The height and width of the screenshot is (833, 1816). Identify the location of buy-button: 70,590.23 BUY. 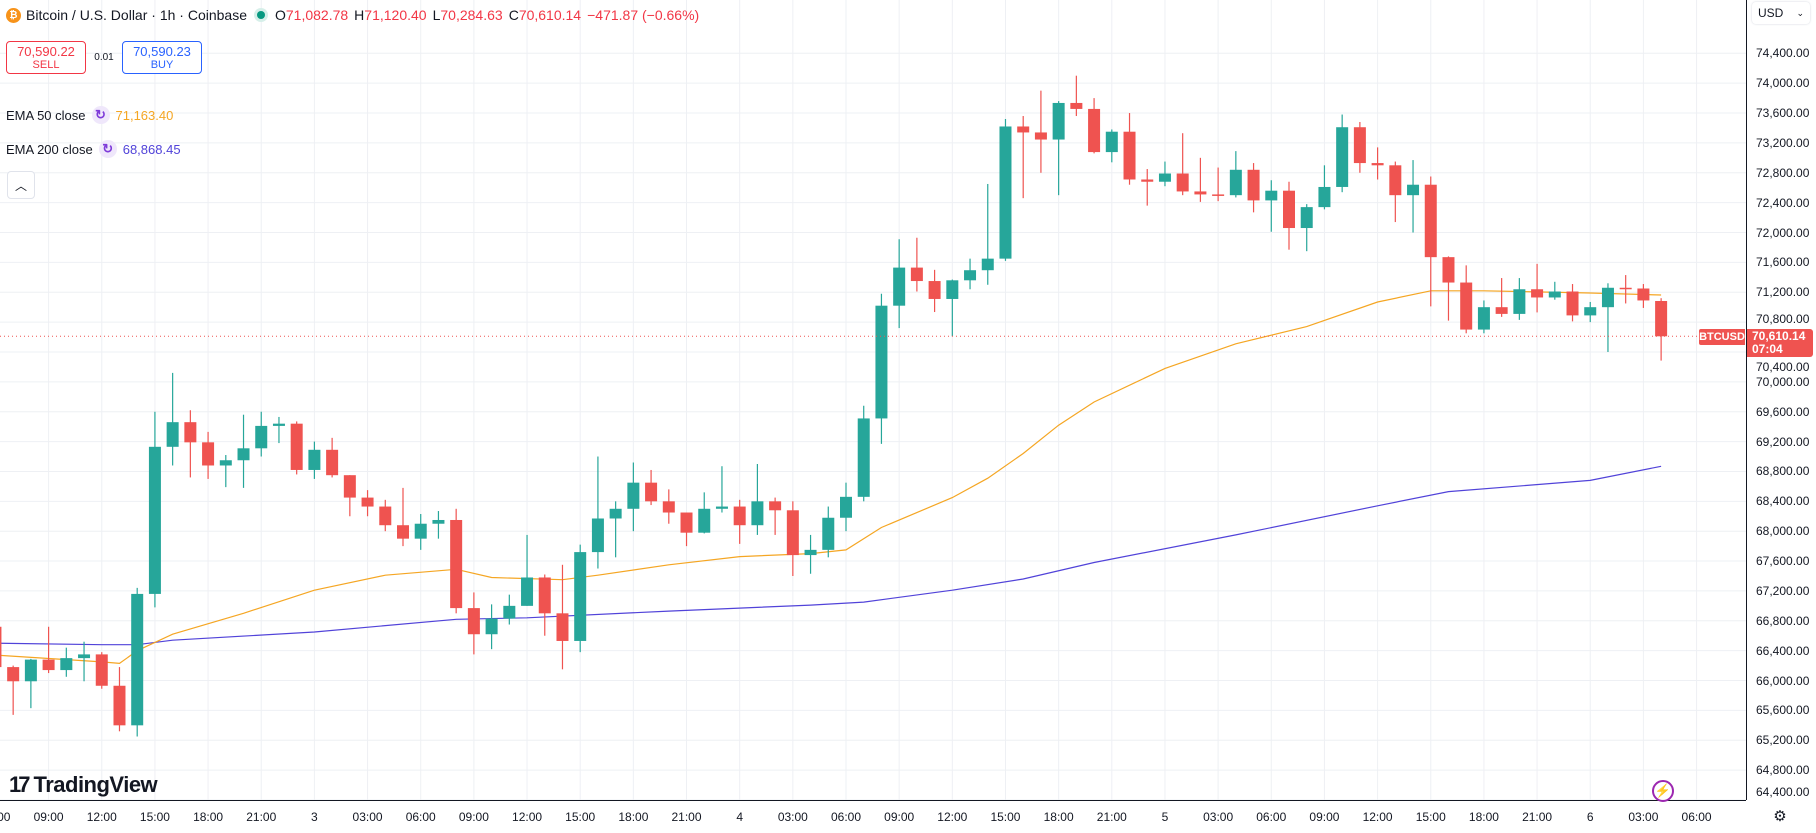
(162, 57).